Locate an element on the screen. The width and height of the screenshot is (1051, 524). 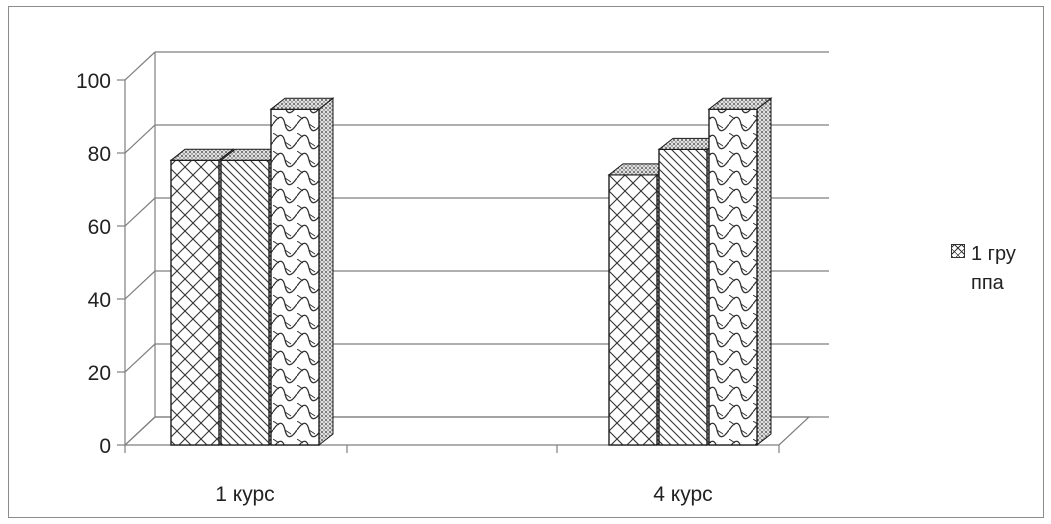
legend: 1 группа is located at coordinates (991, 269).